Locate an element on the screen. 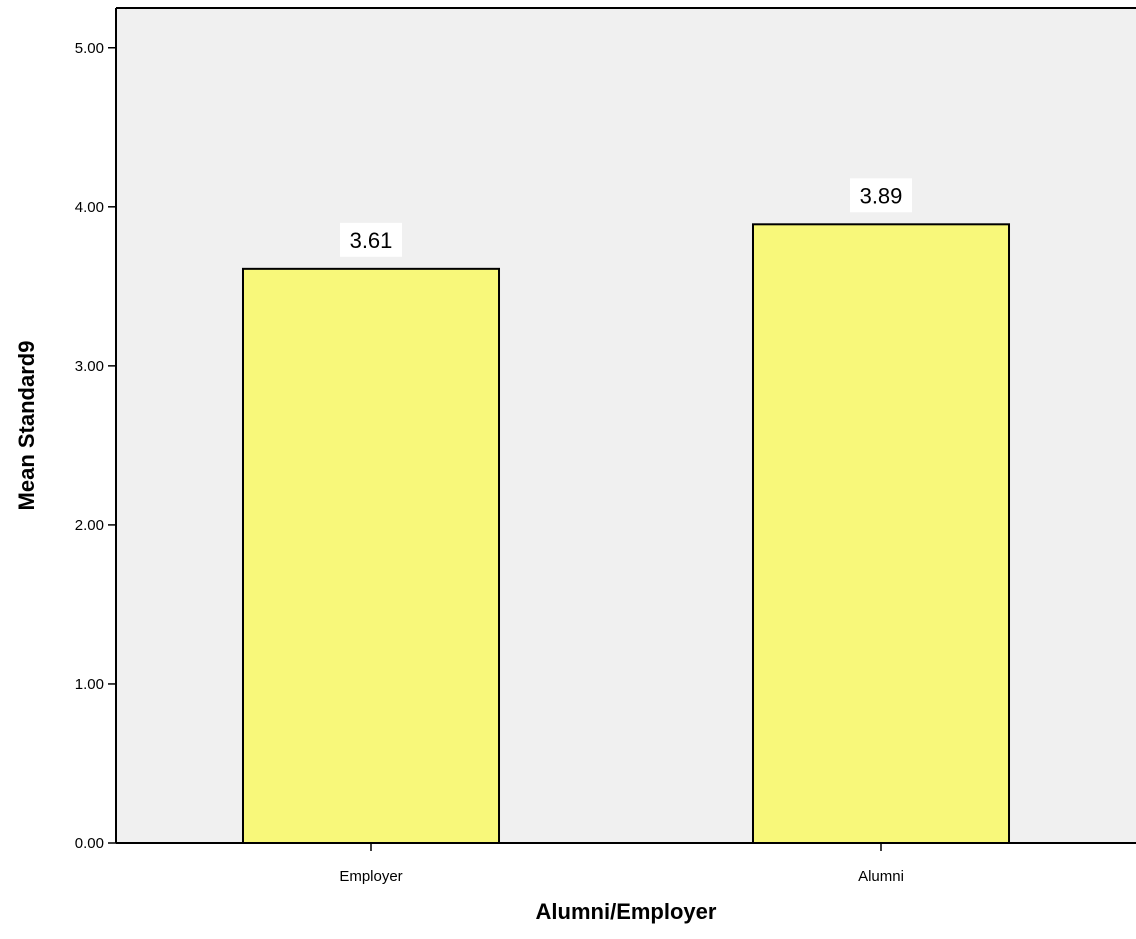  y-axis-ticks: 0.00 1.00 2.00 3.00 4.00 5.00 is located at coordinates (95, 446).